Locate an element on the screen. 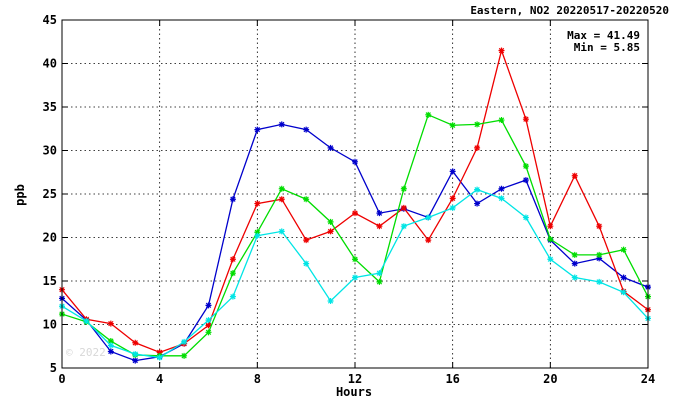 The height and width of the screenshot is (409, 674). x-tick-label: 4 is located at coordinates (159, 379).